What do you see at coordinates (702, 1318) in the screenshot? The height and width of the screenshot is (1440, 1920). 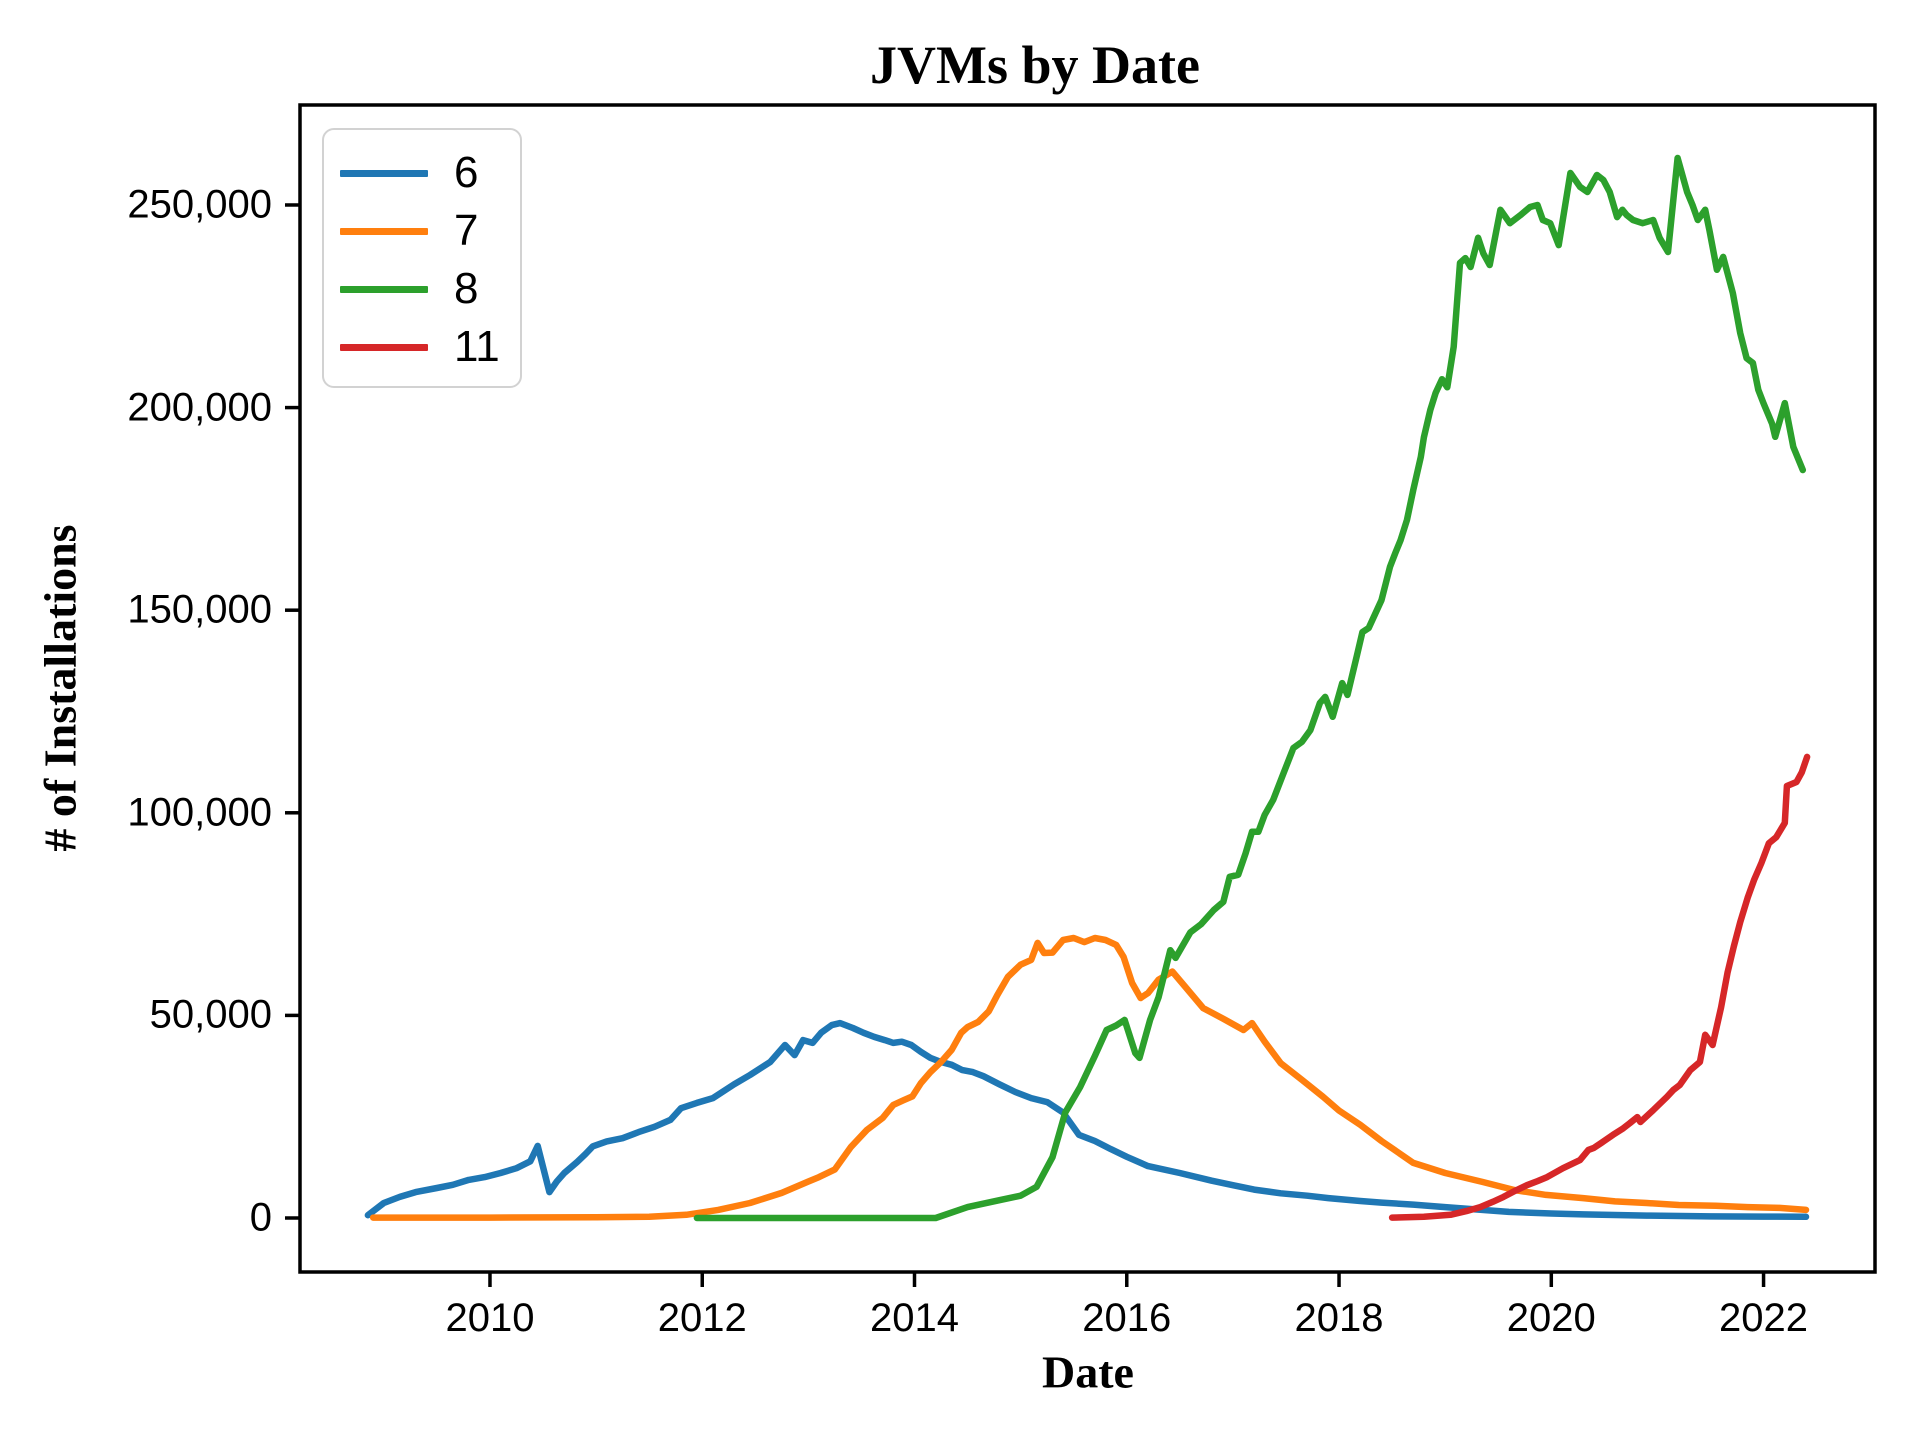 I see `x-tick-label: 2012` at bounding box center [702, 1318].